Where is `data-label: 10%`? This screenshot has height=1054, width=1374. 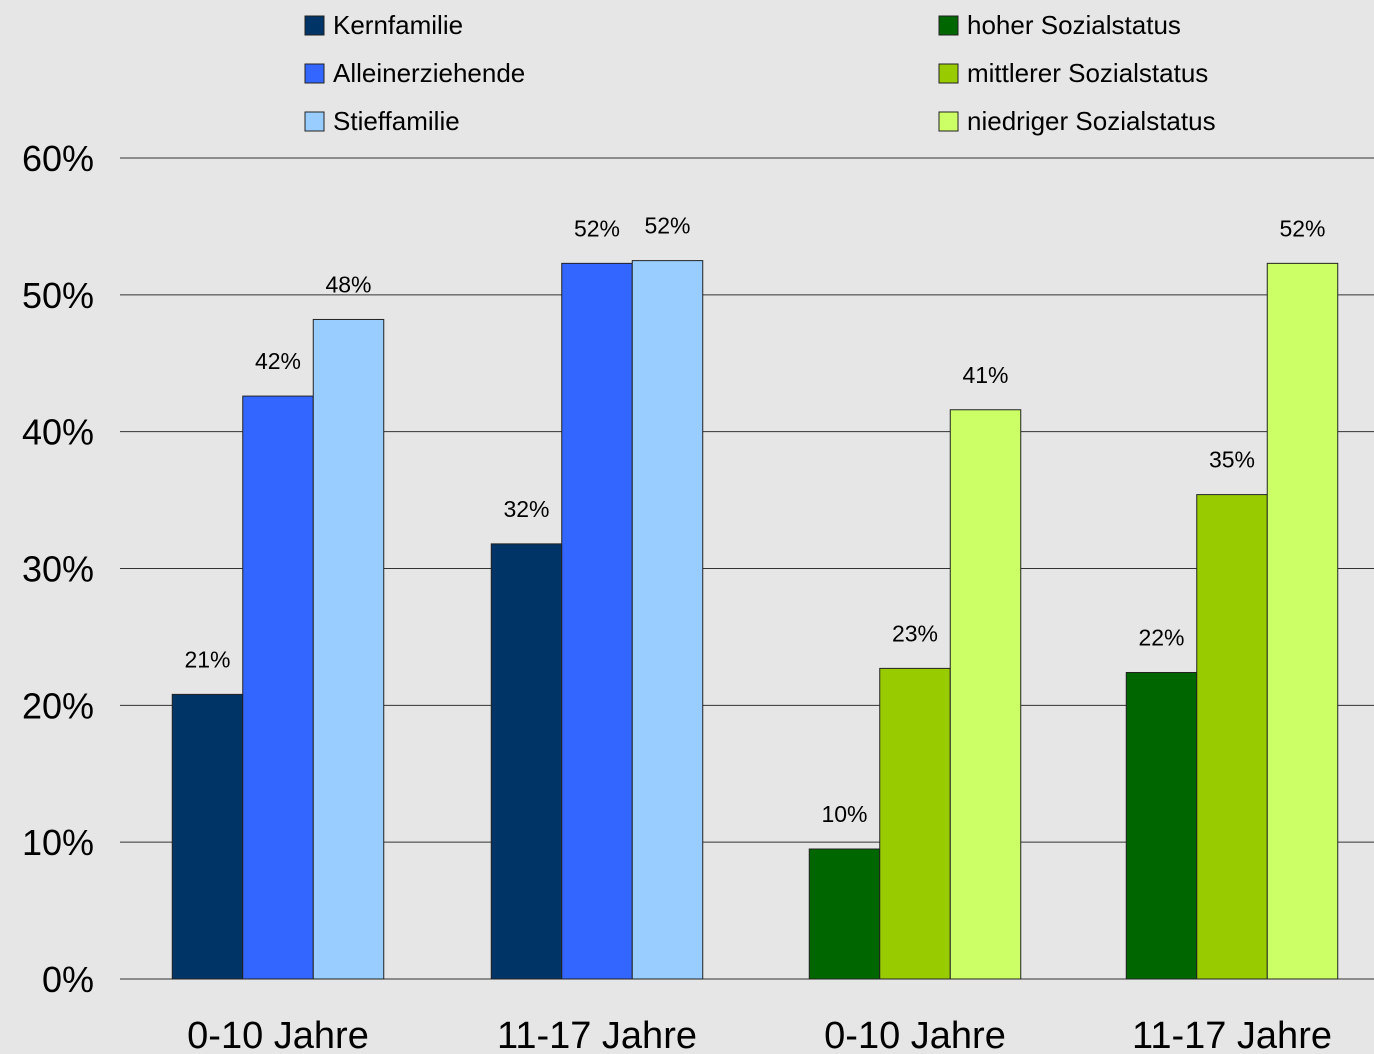 data-label: 10% is located at coordinates (844, 814).